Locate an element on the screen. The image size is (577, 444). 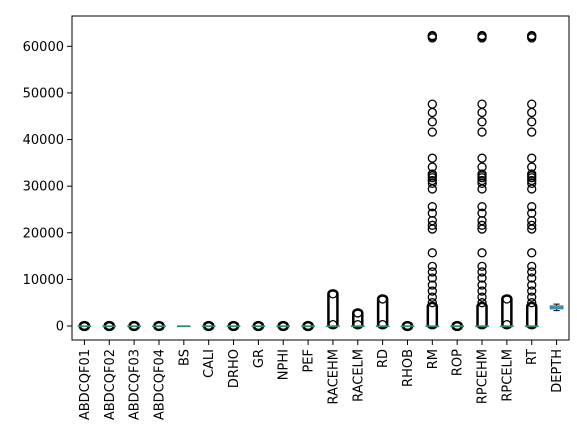
x-tick-label: NPHI is located at coordinates (284, 364).